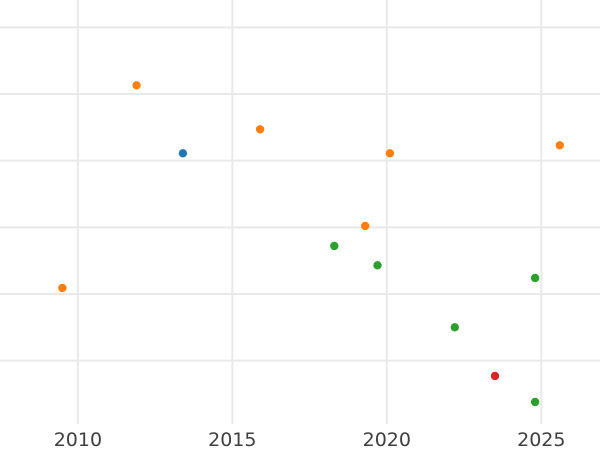 The width and height of the screenshot is (600, 450). I want to click on data-point-red, so click(495, 376).